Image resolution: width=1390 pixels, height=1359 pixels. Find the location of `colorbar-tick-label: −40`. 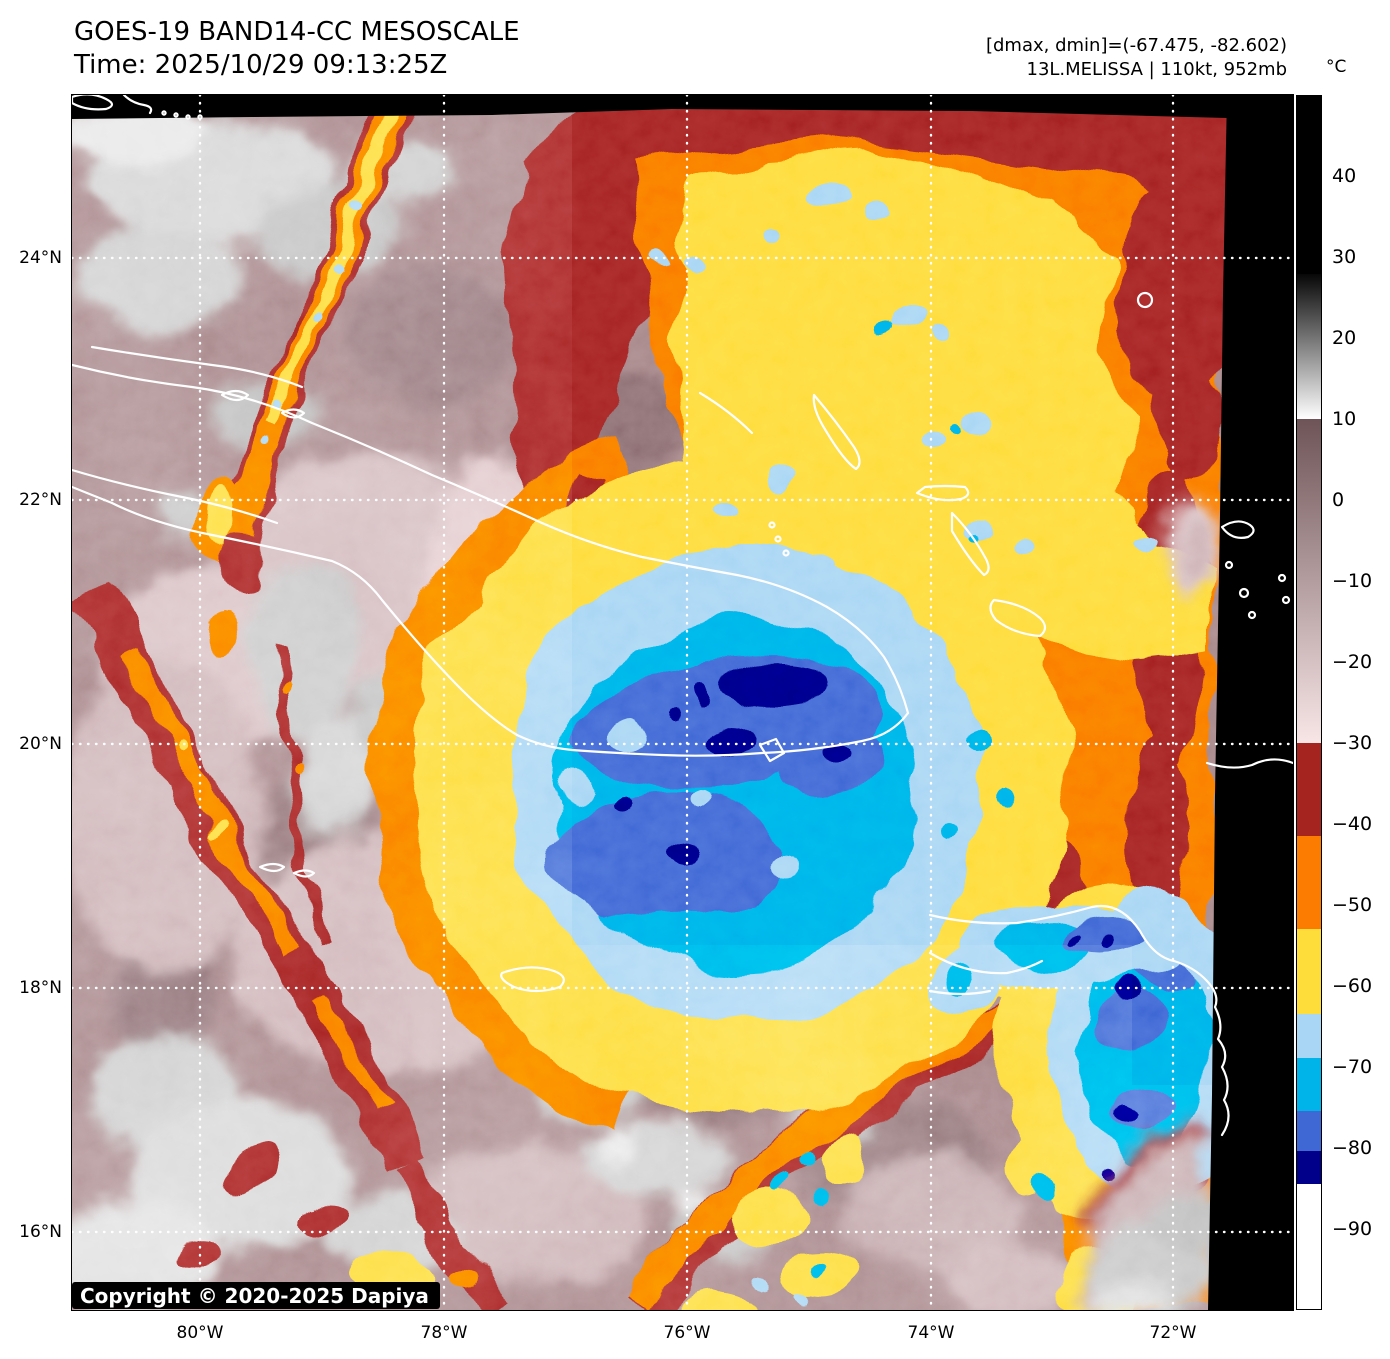

colorbar-tick-label: −40 is located at coordinates (1352, 824).